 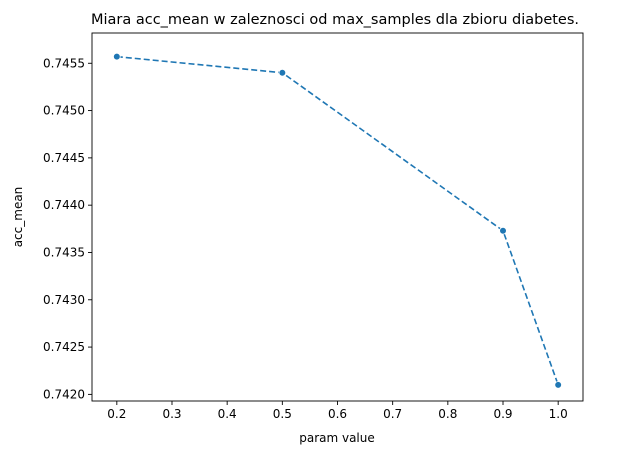 I want to click on x-tick-label: 0.6, so click(x=337, y=414).